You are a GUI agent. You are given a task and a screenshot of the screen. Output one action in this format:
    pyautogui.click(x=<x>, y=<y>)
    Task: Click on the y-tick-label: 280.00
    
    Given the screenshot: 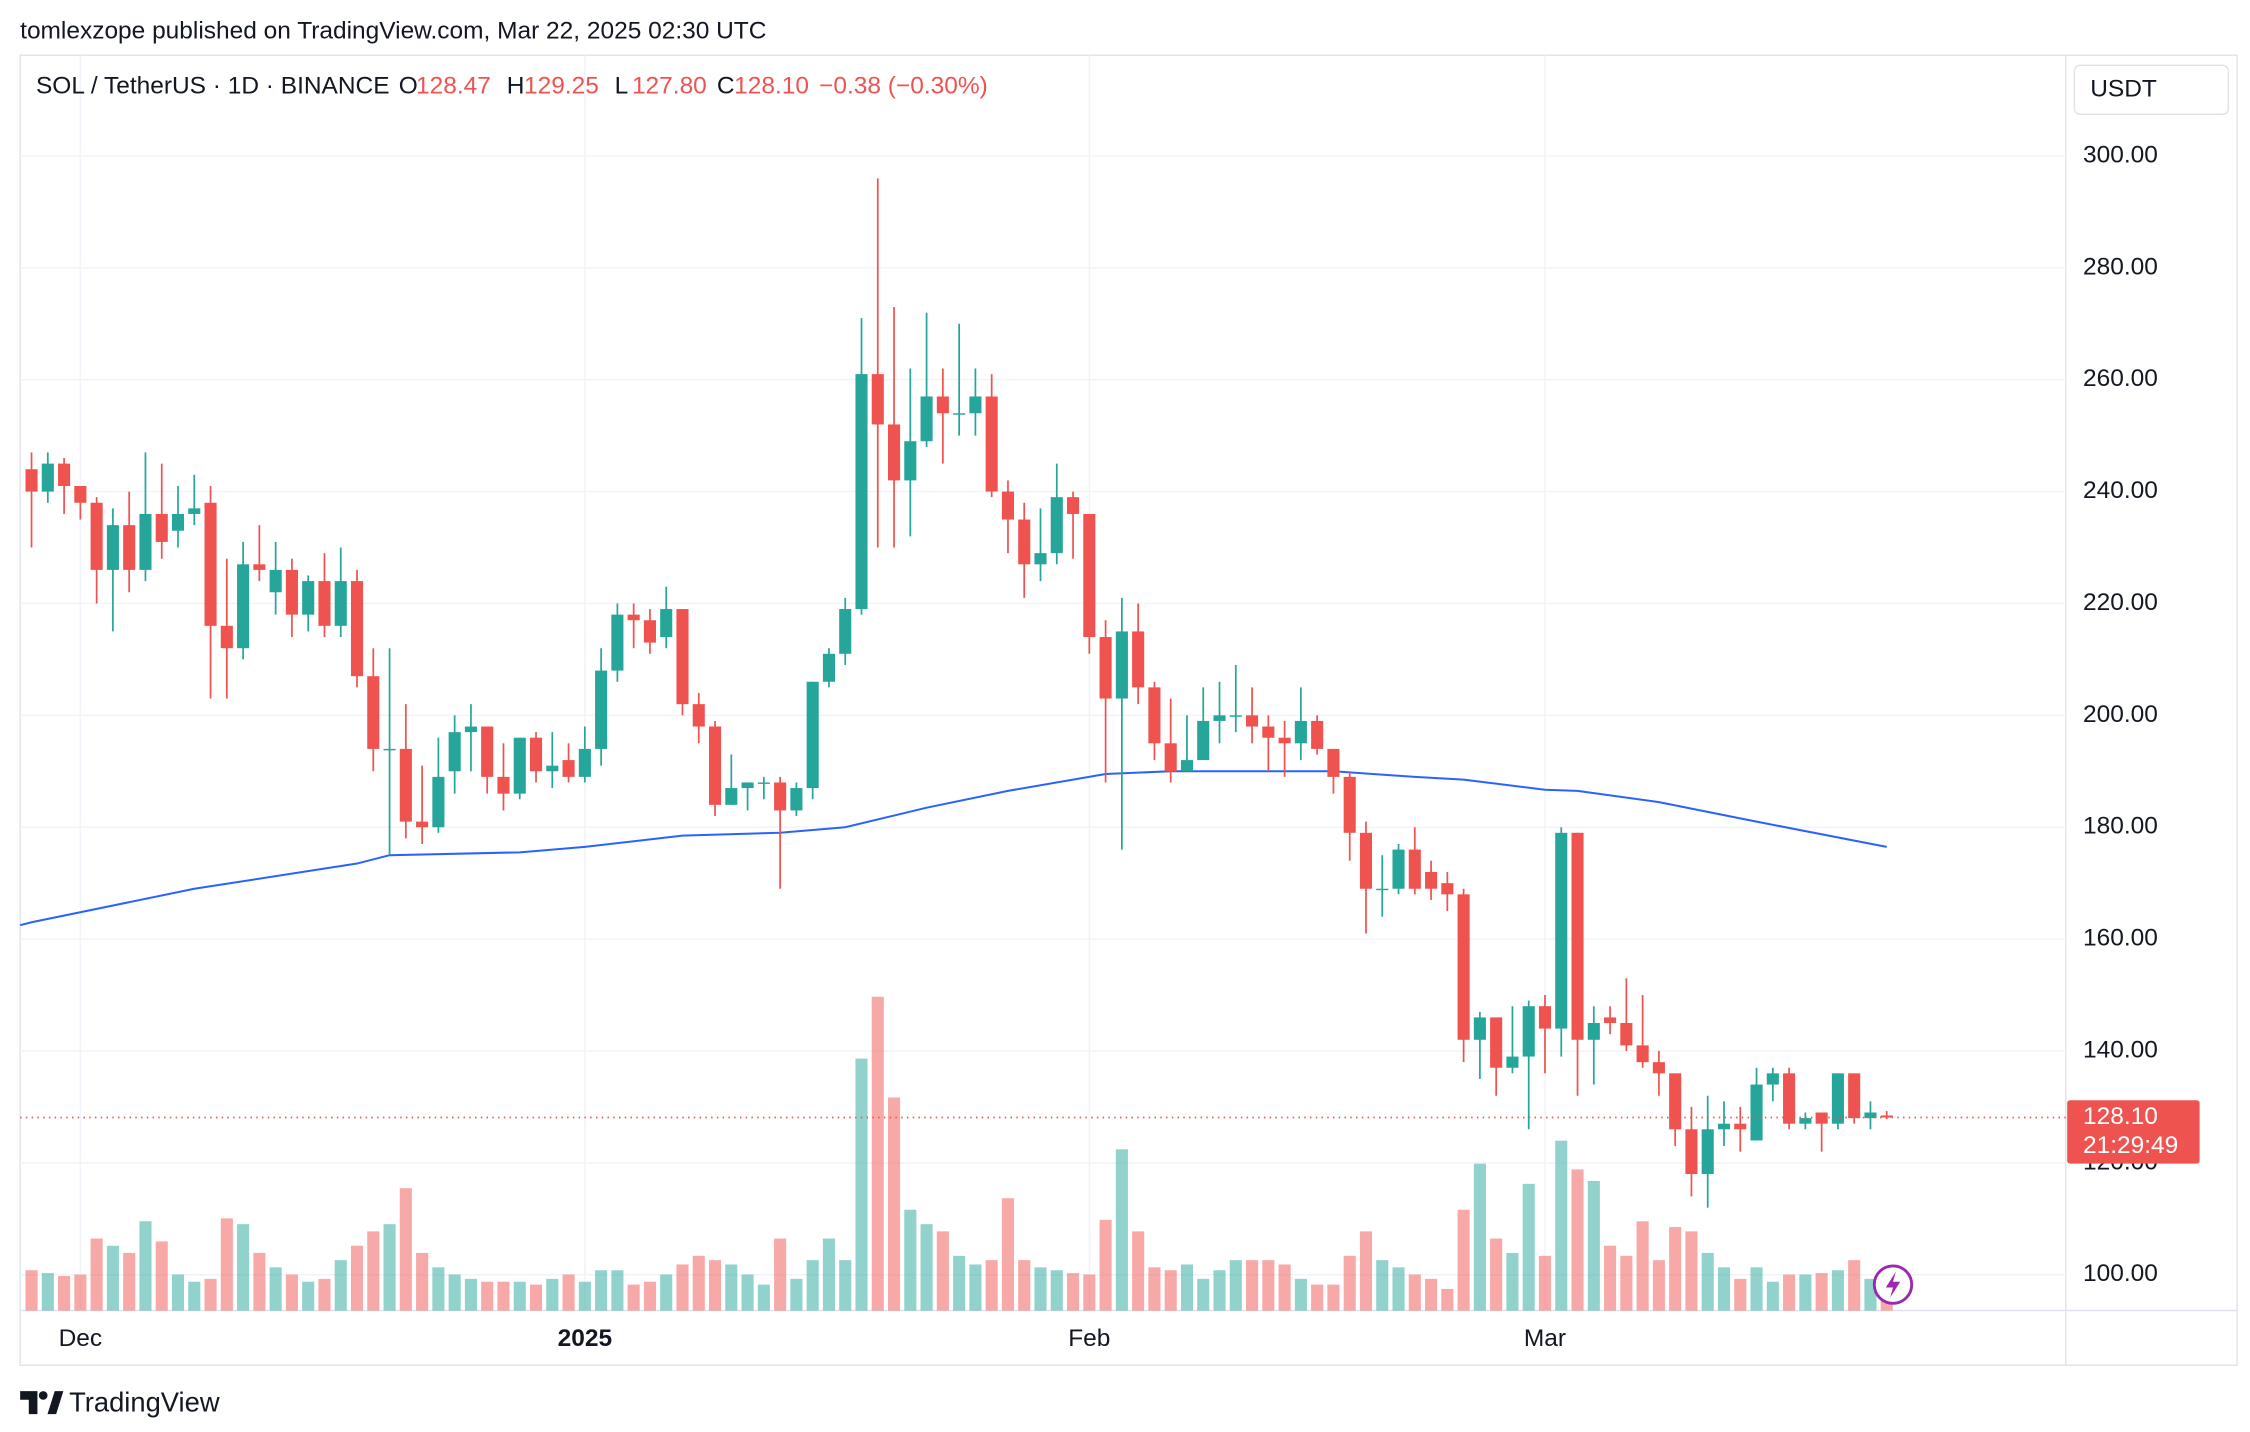 What is the action you would take?
    pyautogui.click(x=2120, y=266)
    